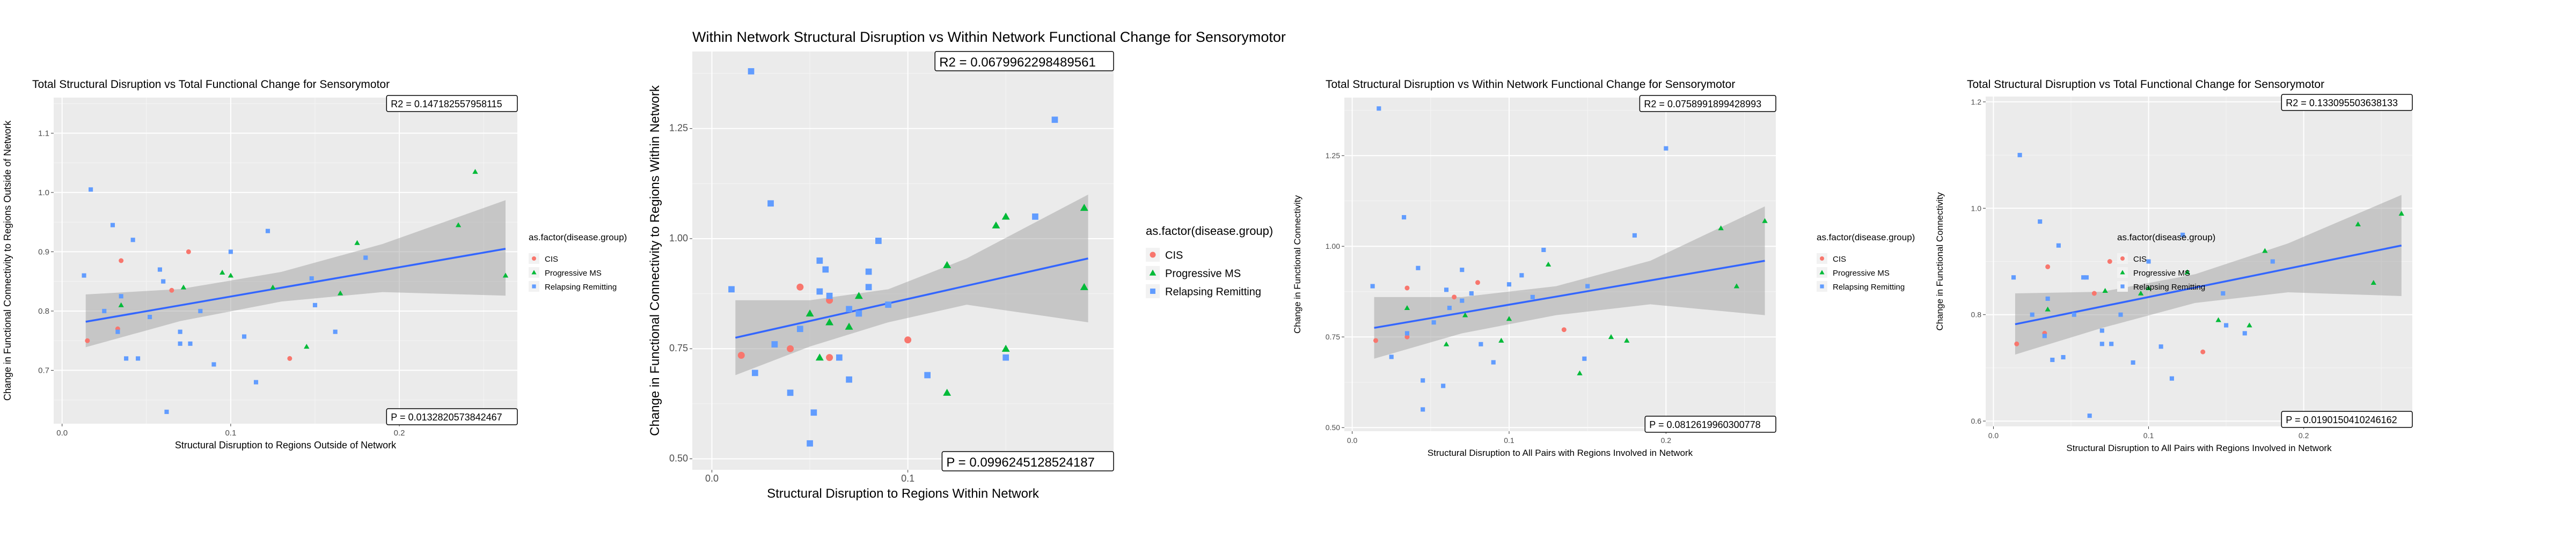 The height and width of the screenshot is (539, 2576). Describe the element at coordinates (2341, 420) in the screenshot. I see `p-label: P = 0.0190150410246162` at that location.